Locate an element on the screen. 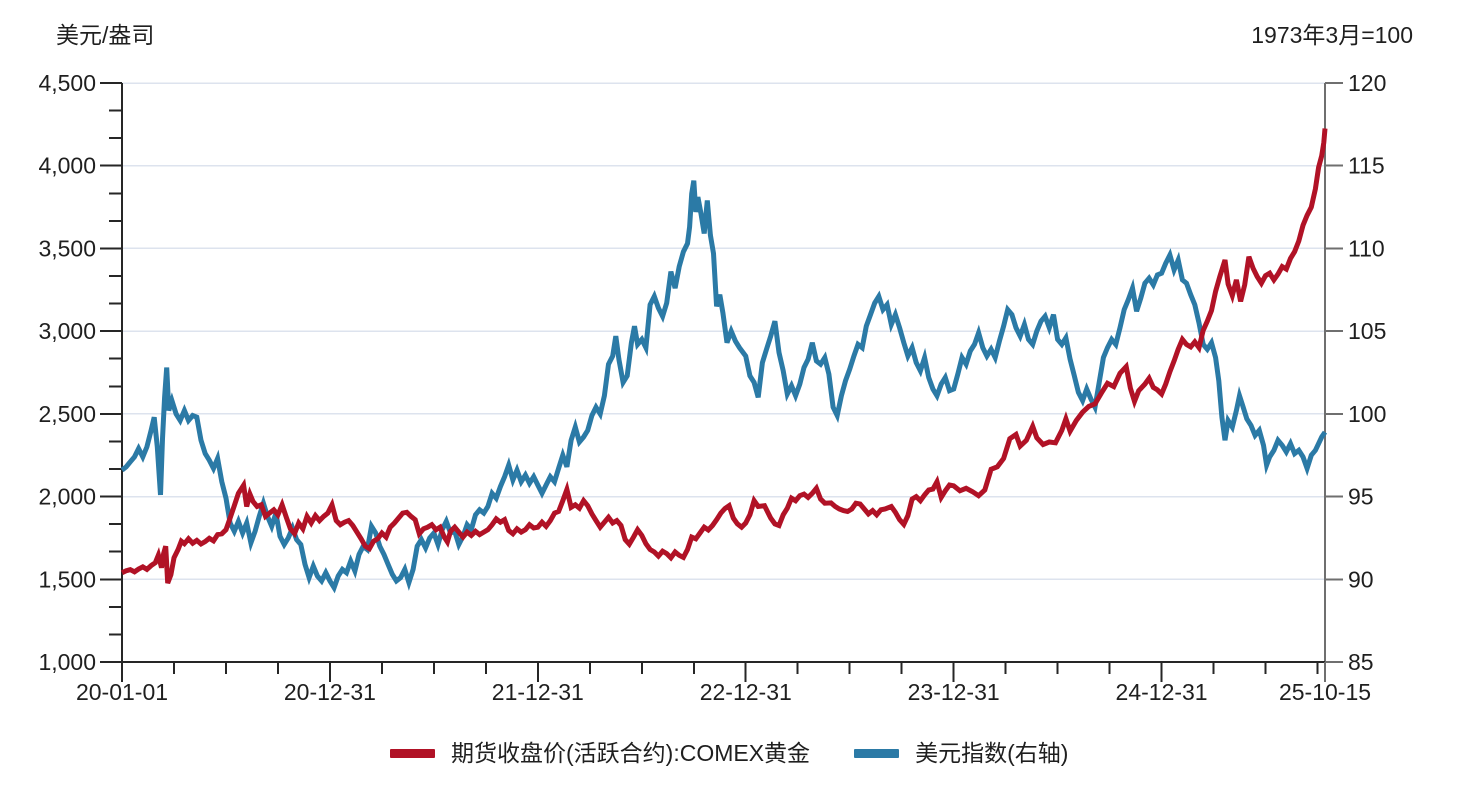 The image size is (1457, 793). svg-text: 3,500 is located at coordinates (67, 248).